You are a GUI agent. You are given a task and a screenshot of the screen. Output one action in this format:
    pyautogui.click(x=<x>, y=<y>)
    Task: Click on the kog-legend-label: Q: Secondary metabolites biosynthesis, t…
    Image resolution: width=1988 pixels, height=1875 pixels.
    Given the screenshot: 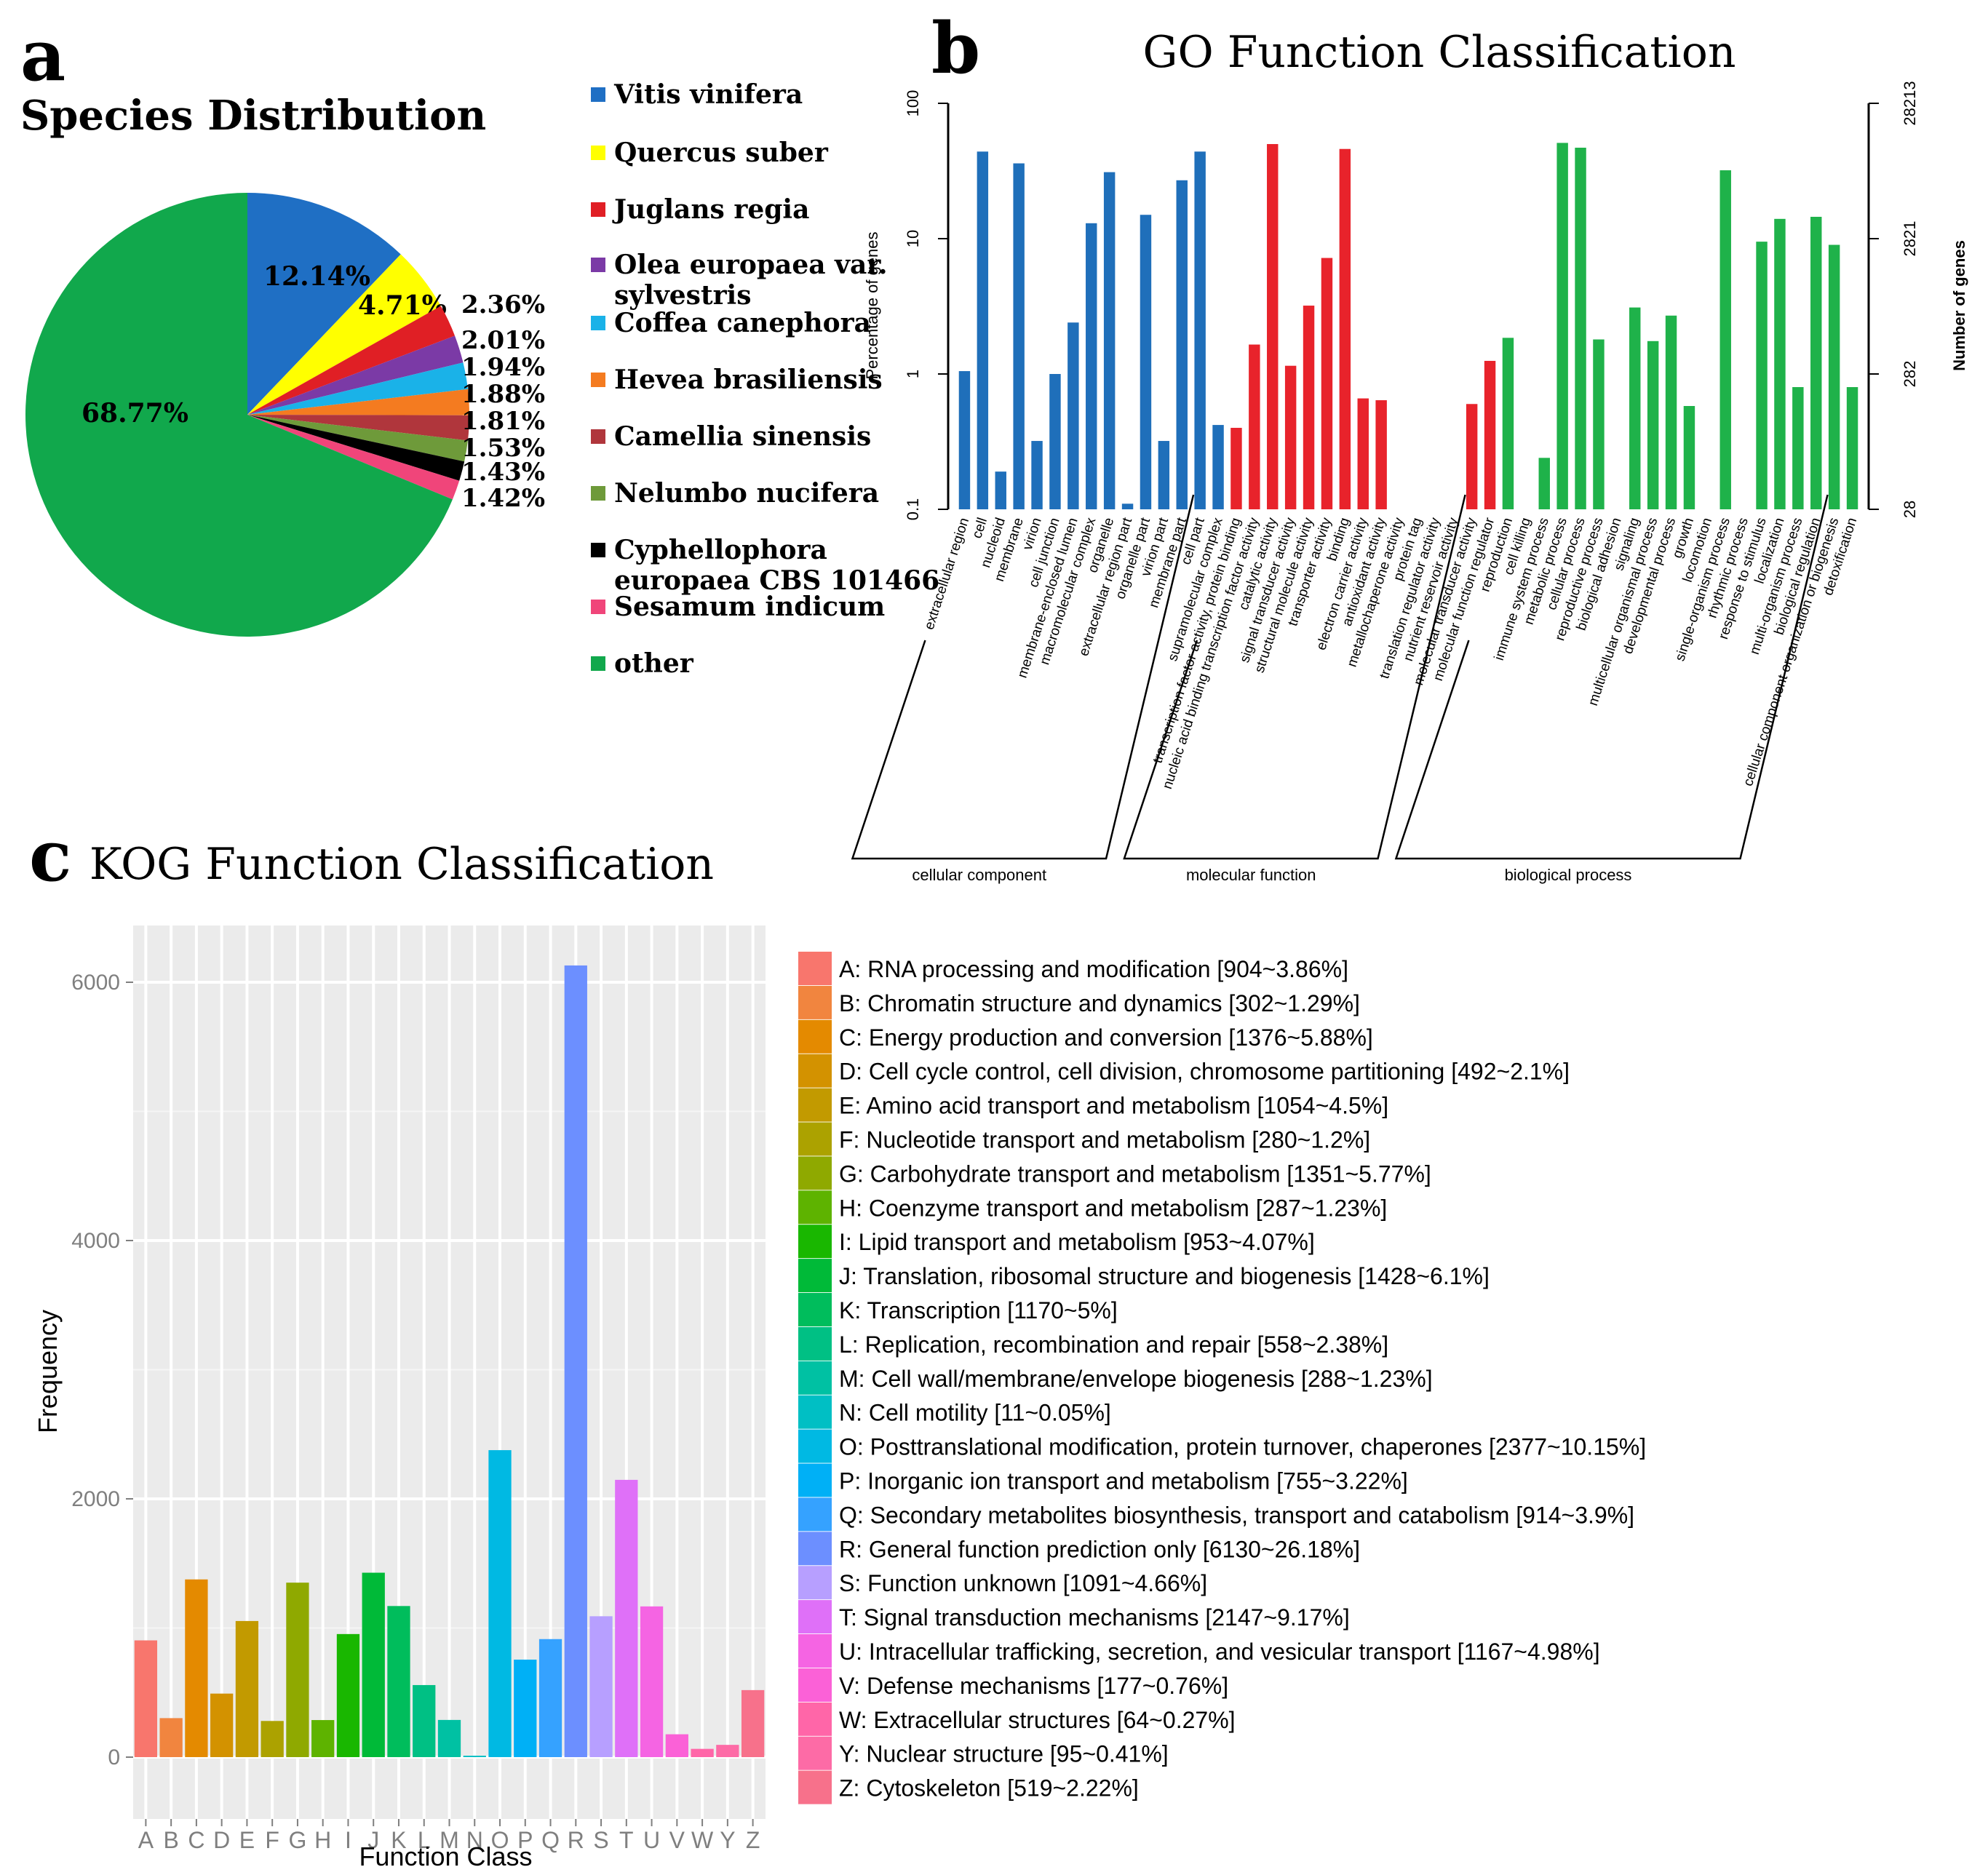 What is the action you would take?
    pyautogui.click(x=1236, y=1515)
    